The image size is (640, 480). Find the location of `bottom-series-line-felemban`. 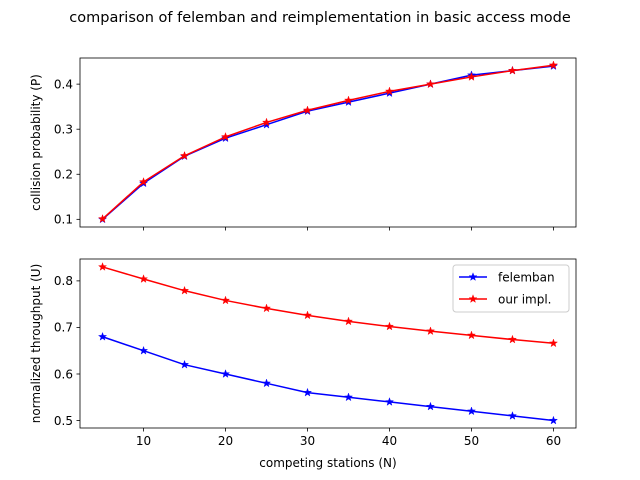

bottom-series-line-felemban is located at coordinates (328, 379).